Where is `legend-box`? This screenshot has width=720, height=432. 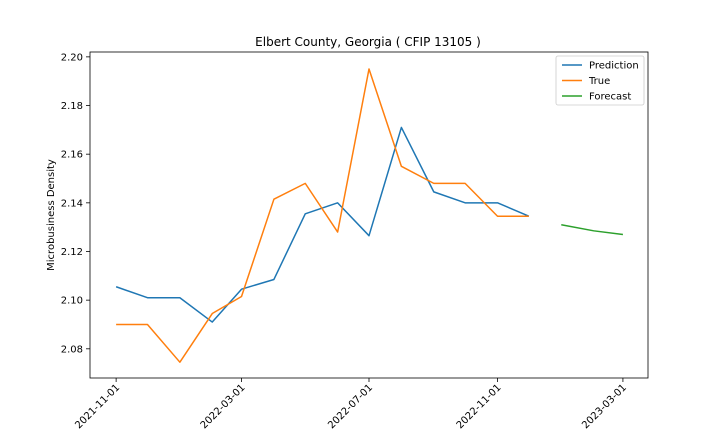
legend-box is located at coordinates (600, 80).